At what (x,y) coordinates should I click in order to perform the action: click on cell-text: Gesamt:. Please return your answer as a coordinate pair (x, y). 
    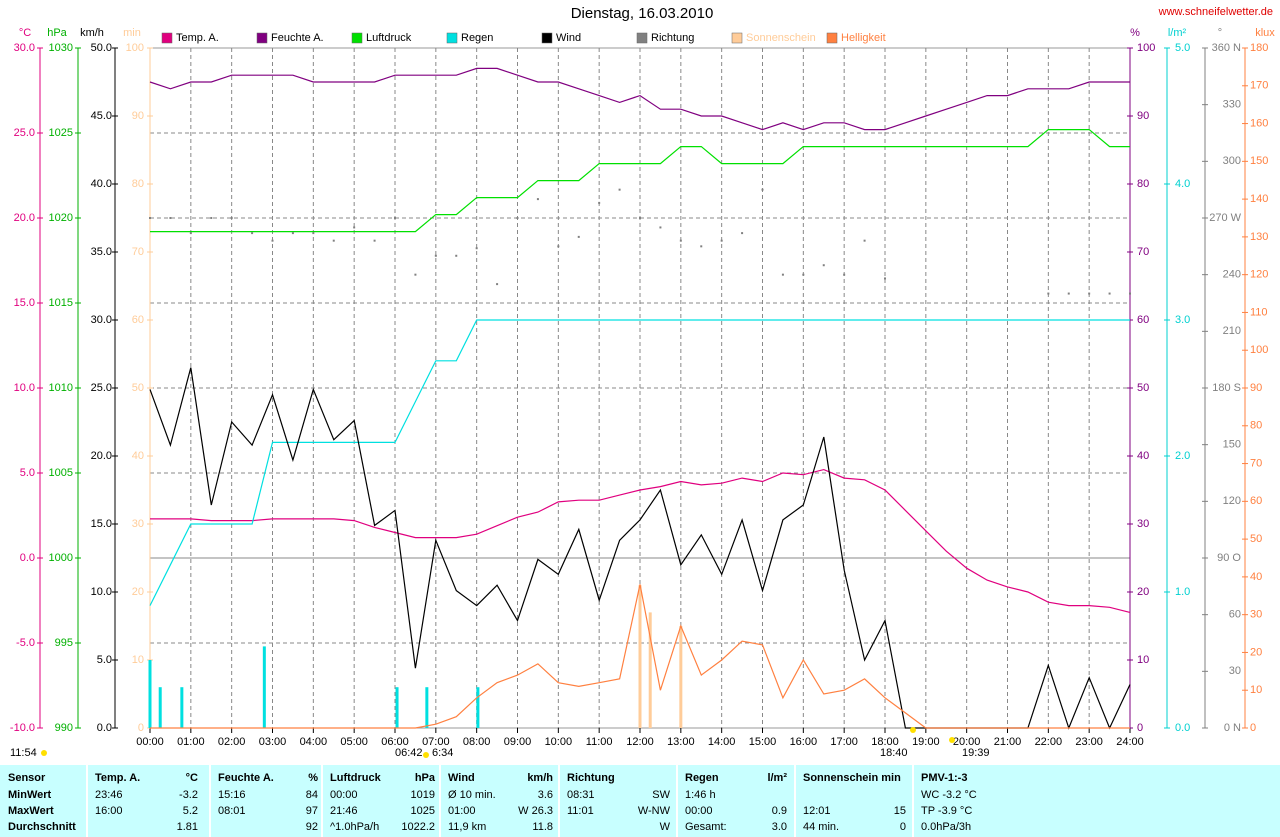
    Looking at the image, I should click on (706, 827).